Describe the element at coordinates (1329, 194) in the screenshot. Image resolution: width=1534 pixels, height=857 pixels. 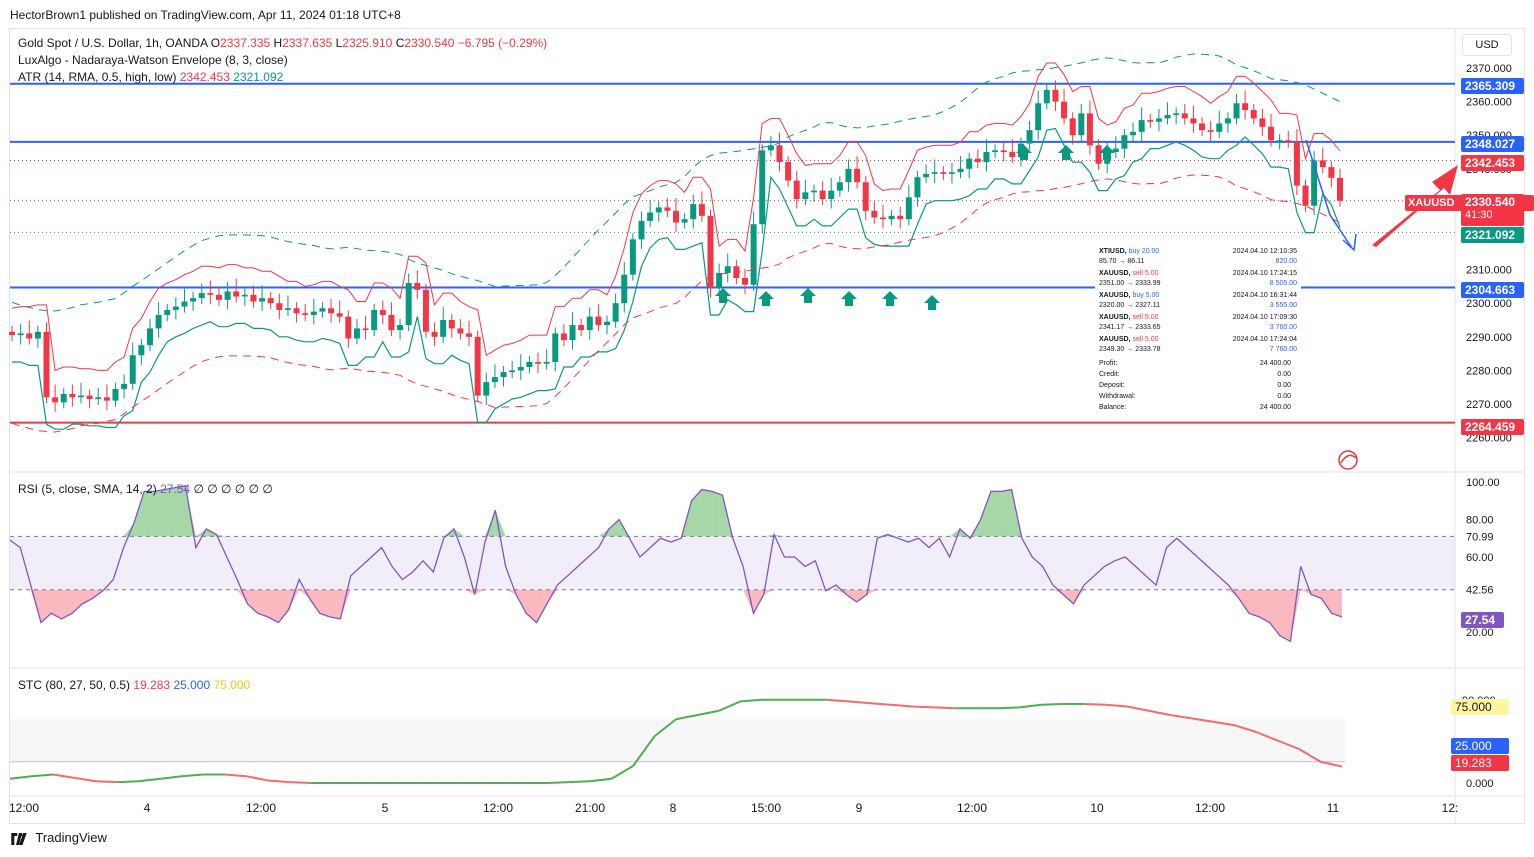
I see `projection-line` at that location.